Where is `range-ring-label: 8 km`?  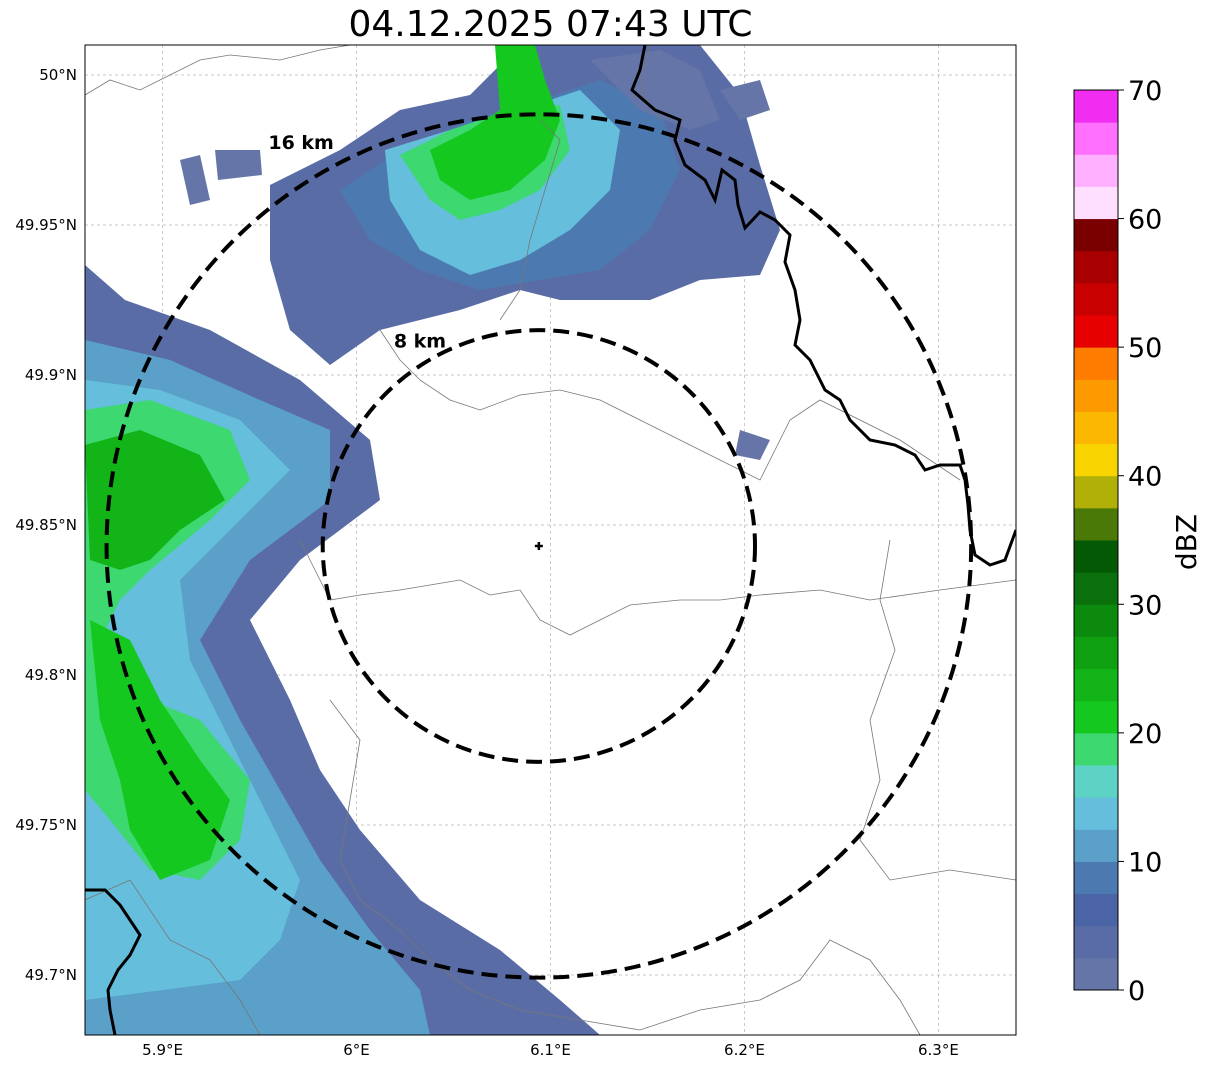
range-ring-label: 8 km is located at coordinates (420, 341).